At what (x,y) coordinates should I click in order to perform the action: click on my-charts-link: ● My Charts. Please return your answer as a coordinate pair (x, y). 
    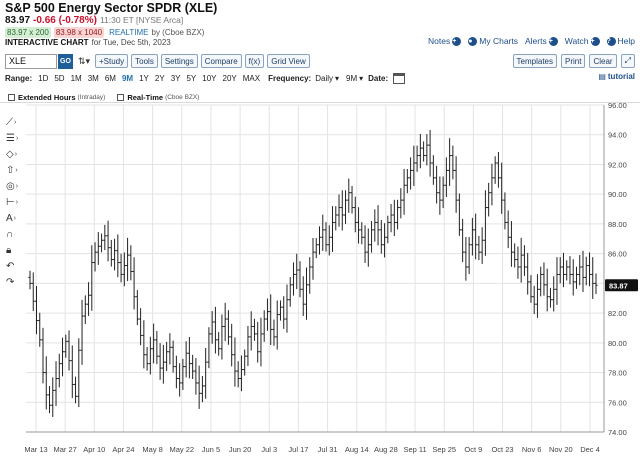
    Looking at the image, I should click on (493, 41).